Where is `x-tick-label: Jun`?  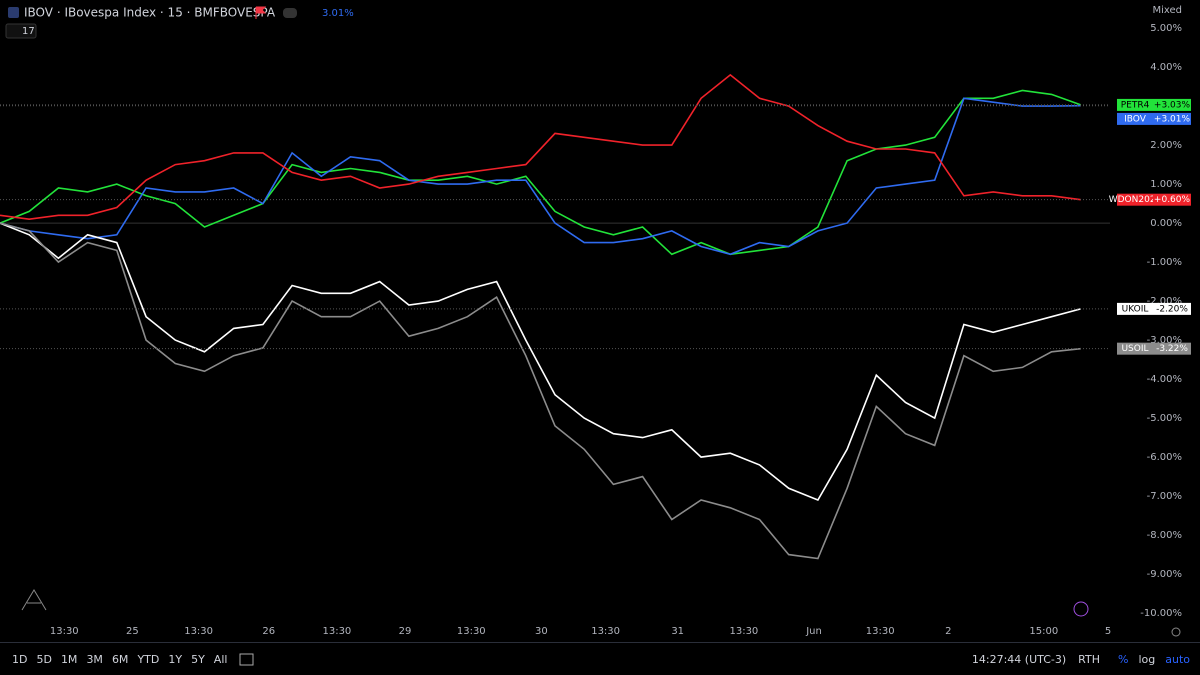 x-tick-label: Jun is located at coordinates (813, 631).